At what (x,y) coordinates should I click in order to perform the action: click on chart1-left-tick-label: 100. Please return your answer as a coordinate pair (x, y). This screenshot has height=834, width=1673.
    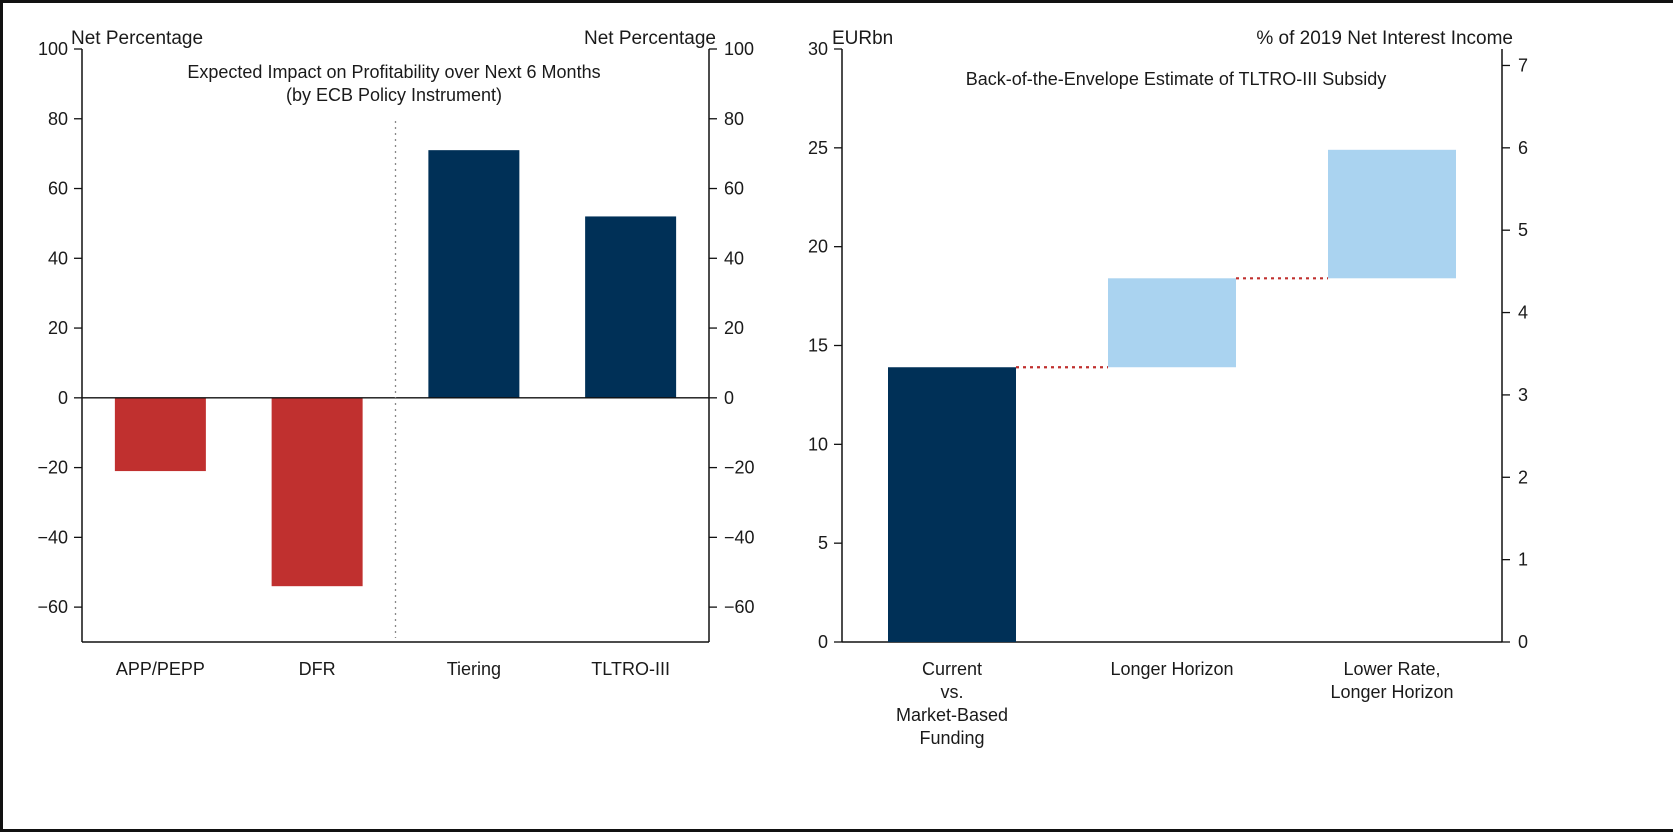
    Looking at the image, I should click on (53, 49).